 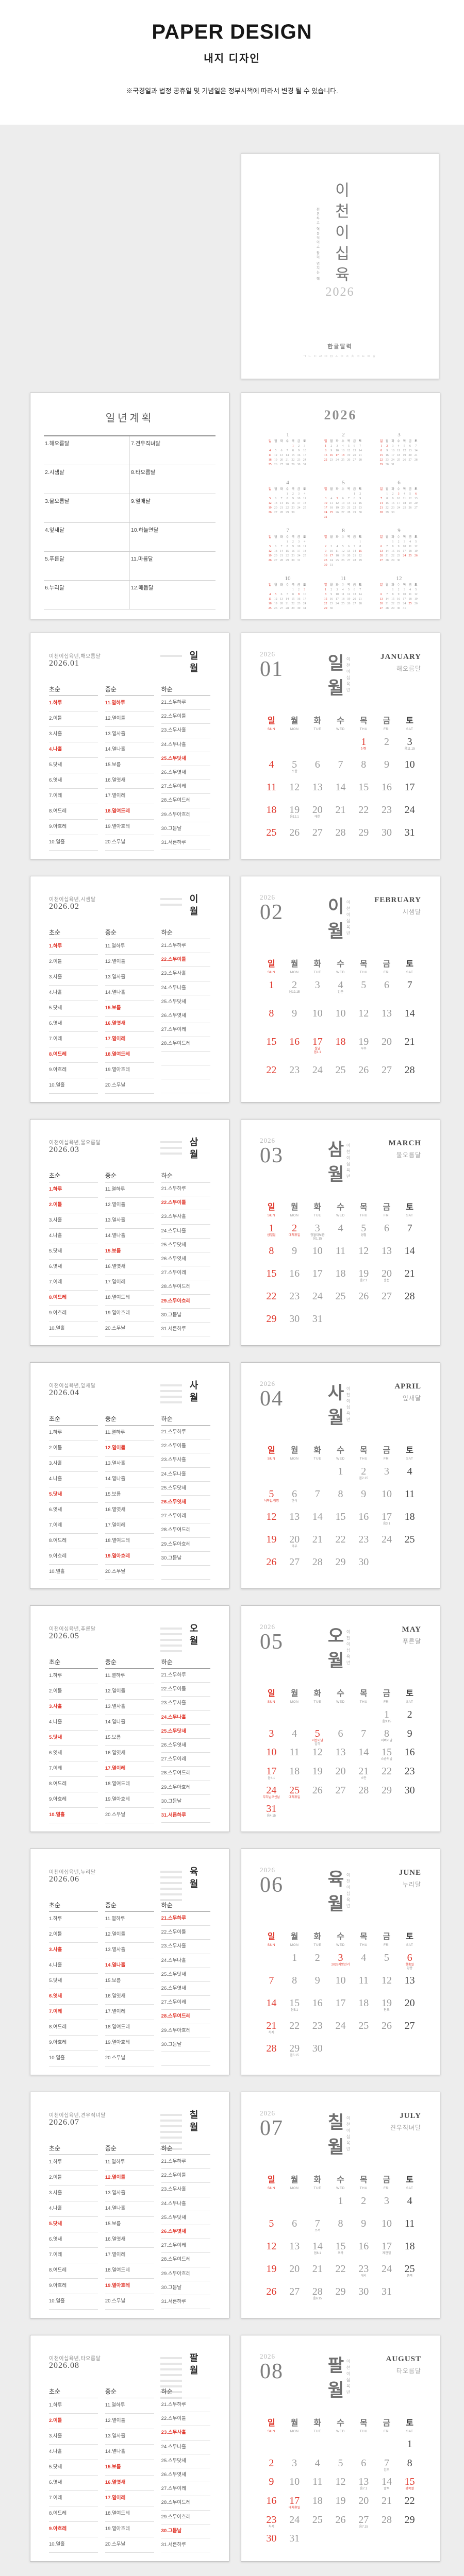 What do you see at coordinates (287, 537) in the screenshot?
I see `mini-weekday: 수` at bounding box center [287, 537].